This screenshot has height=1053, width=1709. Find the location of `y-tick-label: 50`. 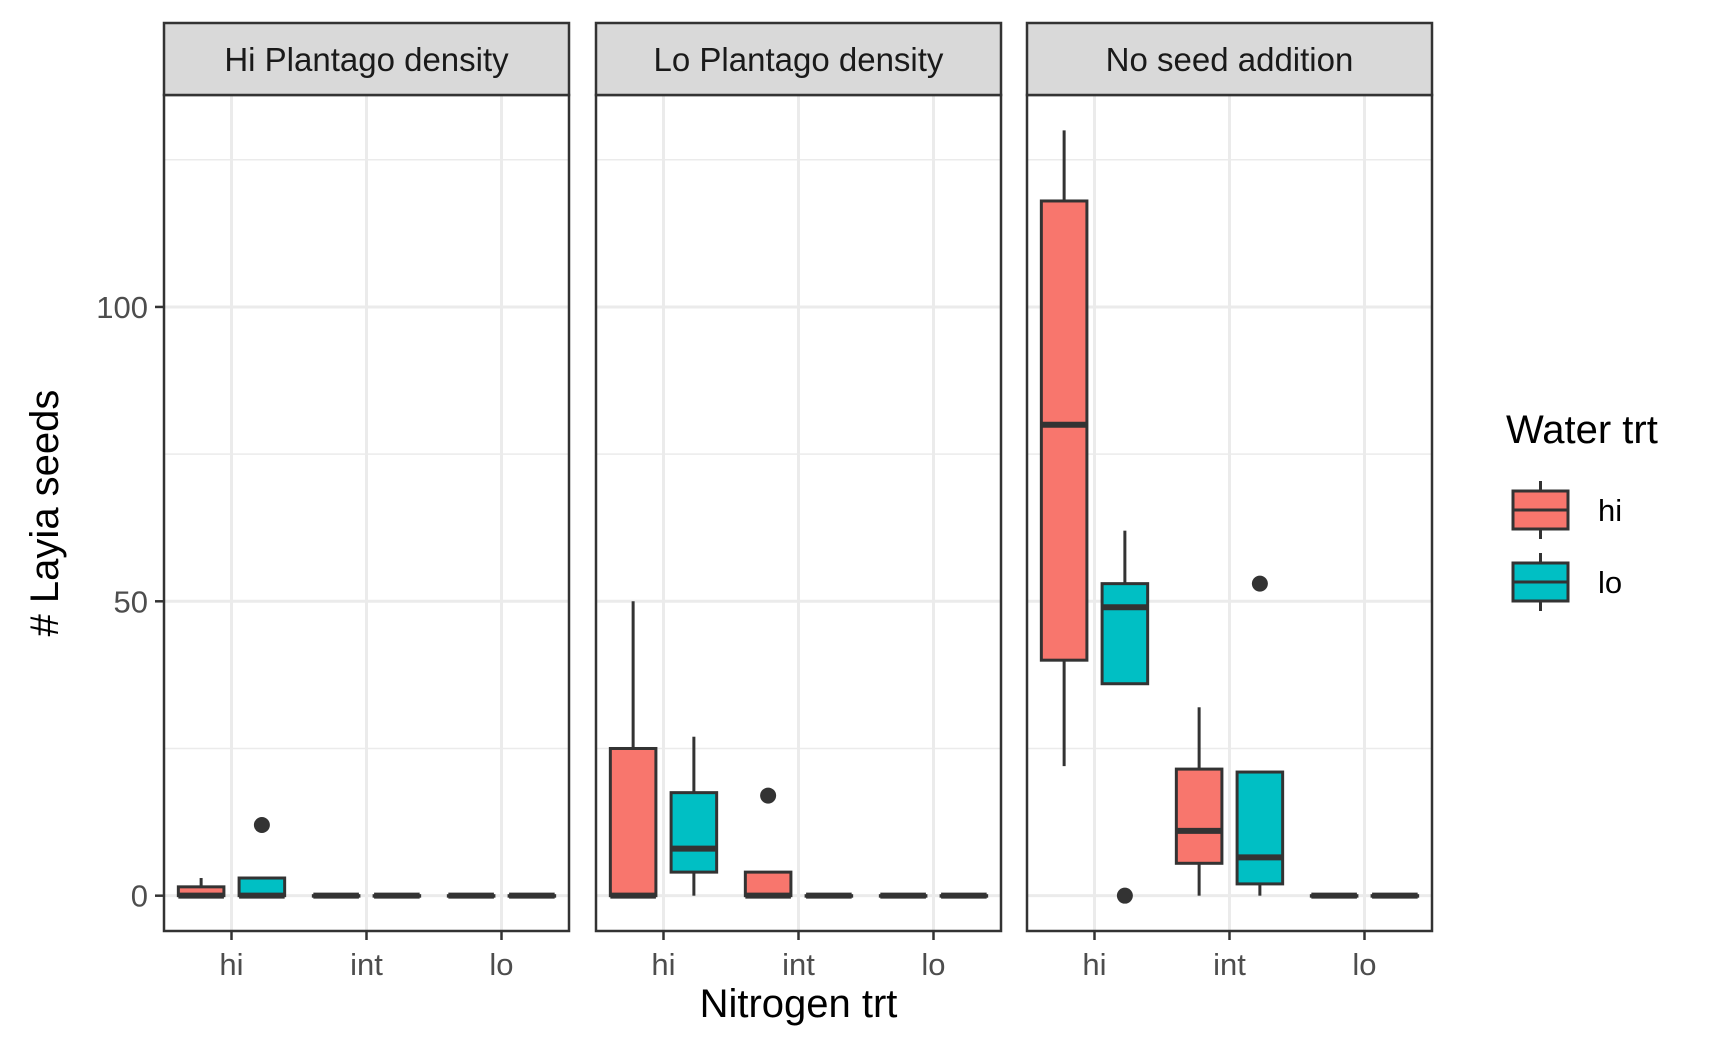

y-tick-label: 50 is located at coordinates (131, 601).